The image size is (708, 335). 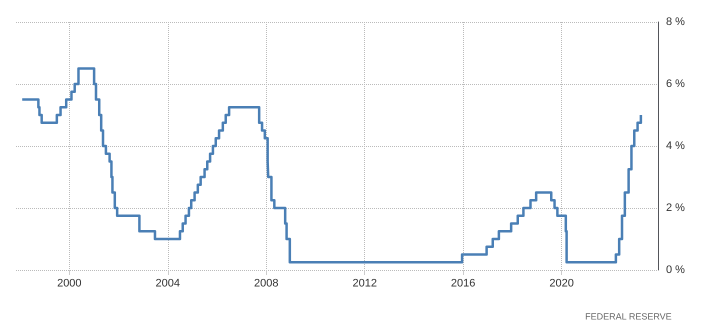 I want to click on x-tick-label: 2020, so click(x=561, y=284).